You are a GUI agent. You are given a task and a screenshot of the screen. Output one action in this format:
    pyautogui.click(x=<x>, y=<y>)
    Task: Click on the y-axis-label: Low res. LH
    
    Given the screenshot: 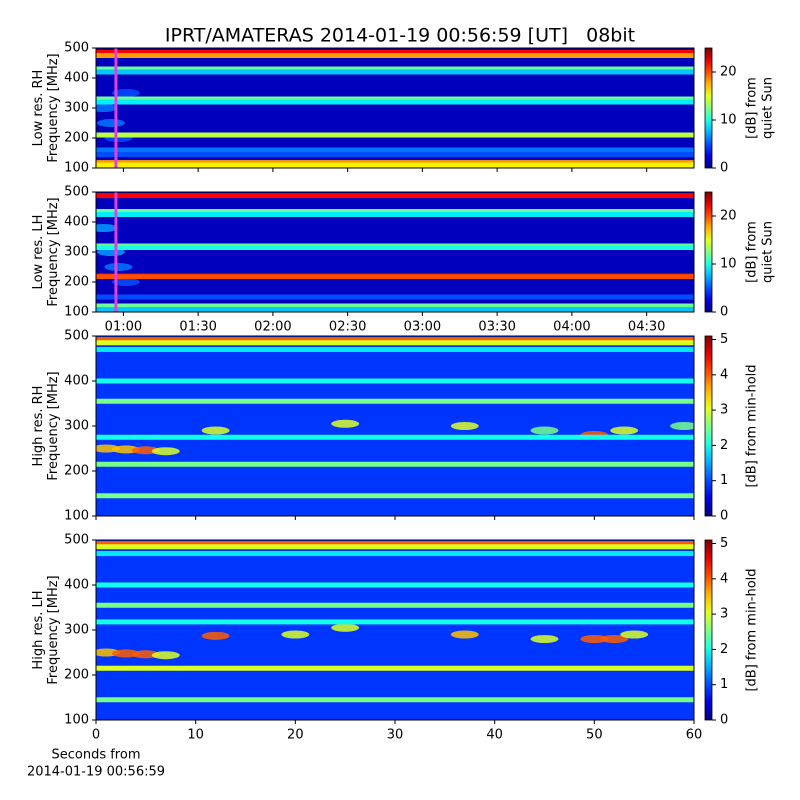 What is the action you would take?
    pyautogui.click(x=38, y=252)
    